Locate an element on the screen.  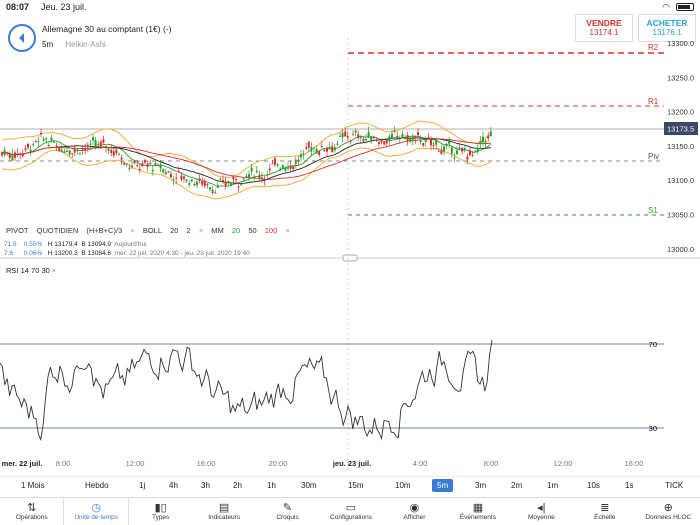
speaker-icon: ◂| is located at coordinates (541, 508).